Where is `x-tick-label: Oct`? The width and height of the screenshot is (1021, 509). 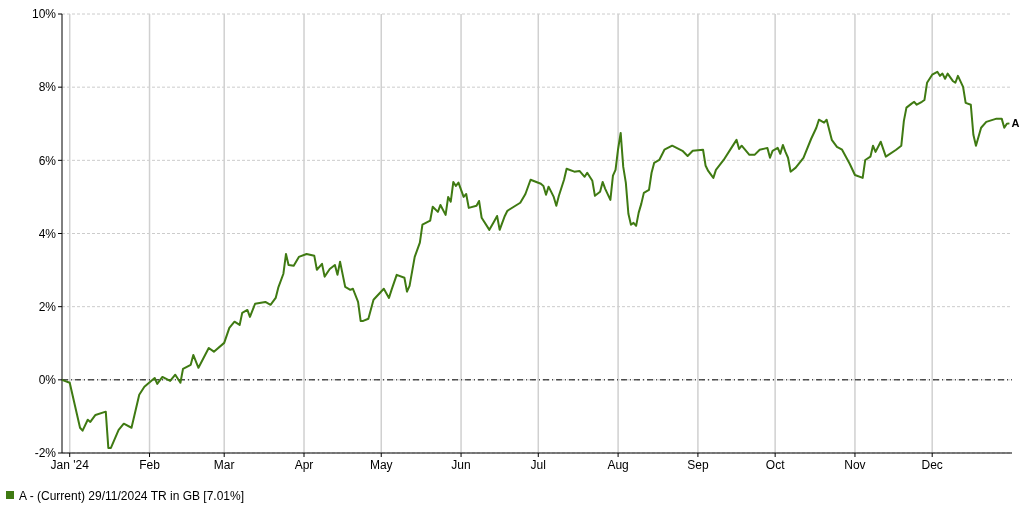
x-tick-label: Oct is located at coordinates (775, 465).